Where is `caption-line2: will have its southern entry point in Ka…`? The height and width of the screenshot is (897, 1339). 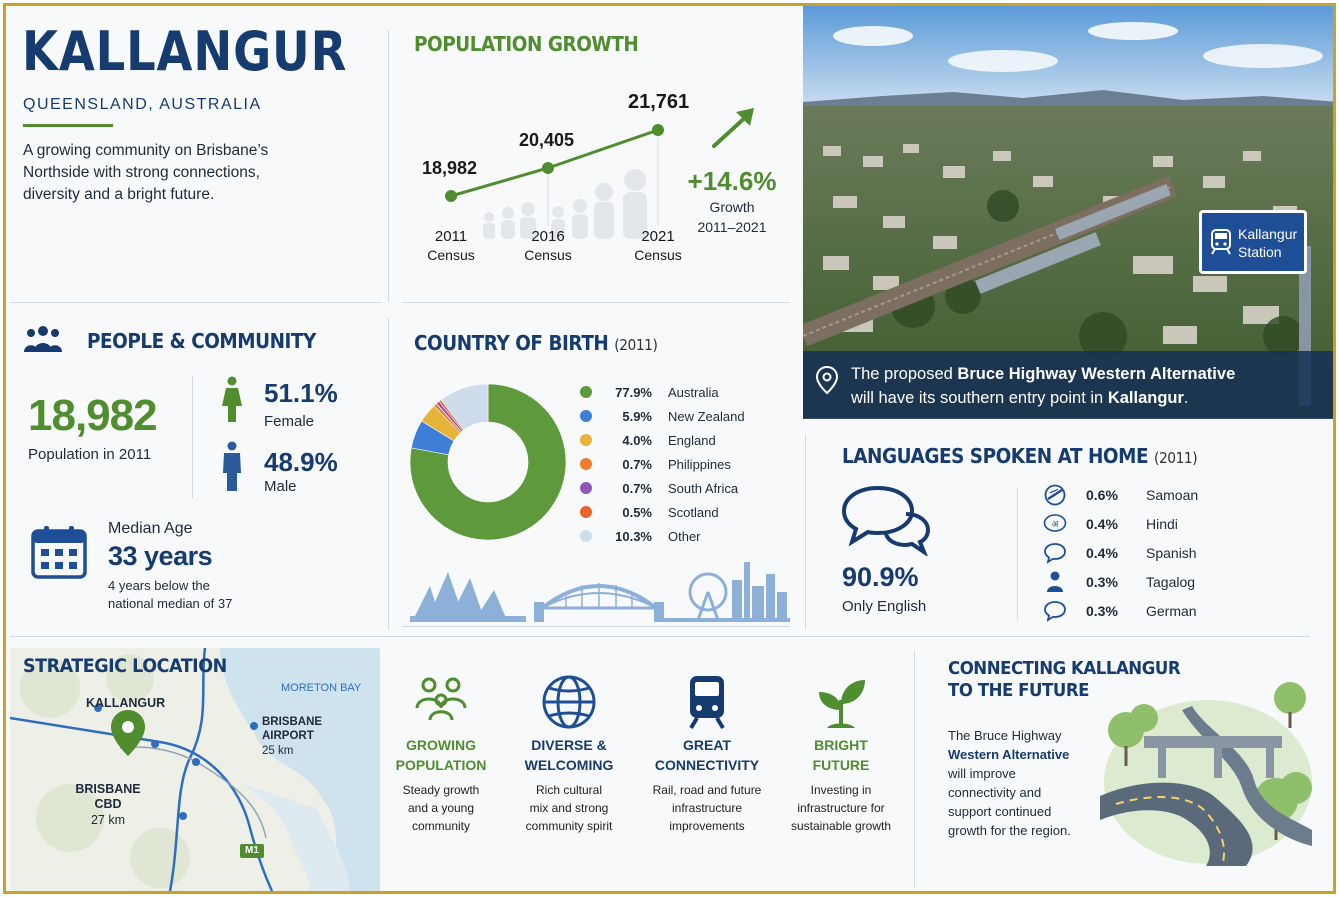 caption-line2: will have its southern entry point in Ka… is located at coordinates (1020, 398).